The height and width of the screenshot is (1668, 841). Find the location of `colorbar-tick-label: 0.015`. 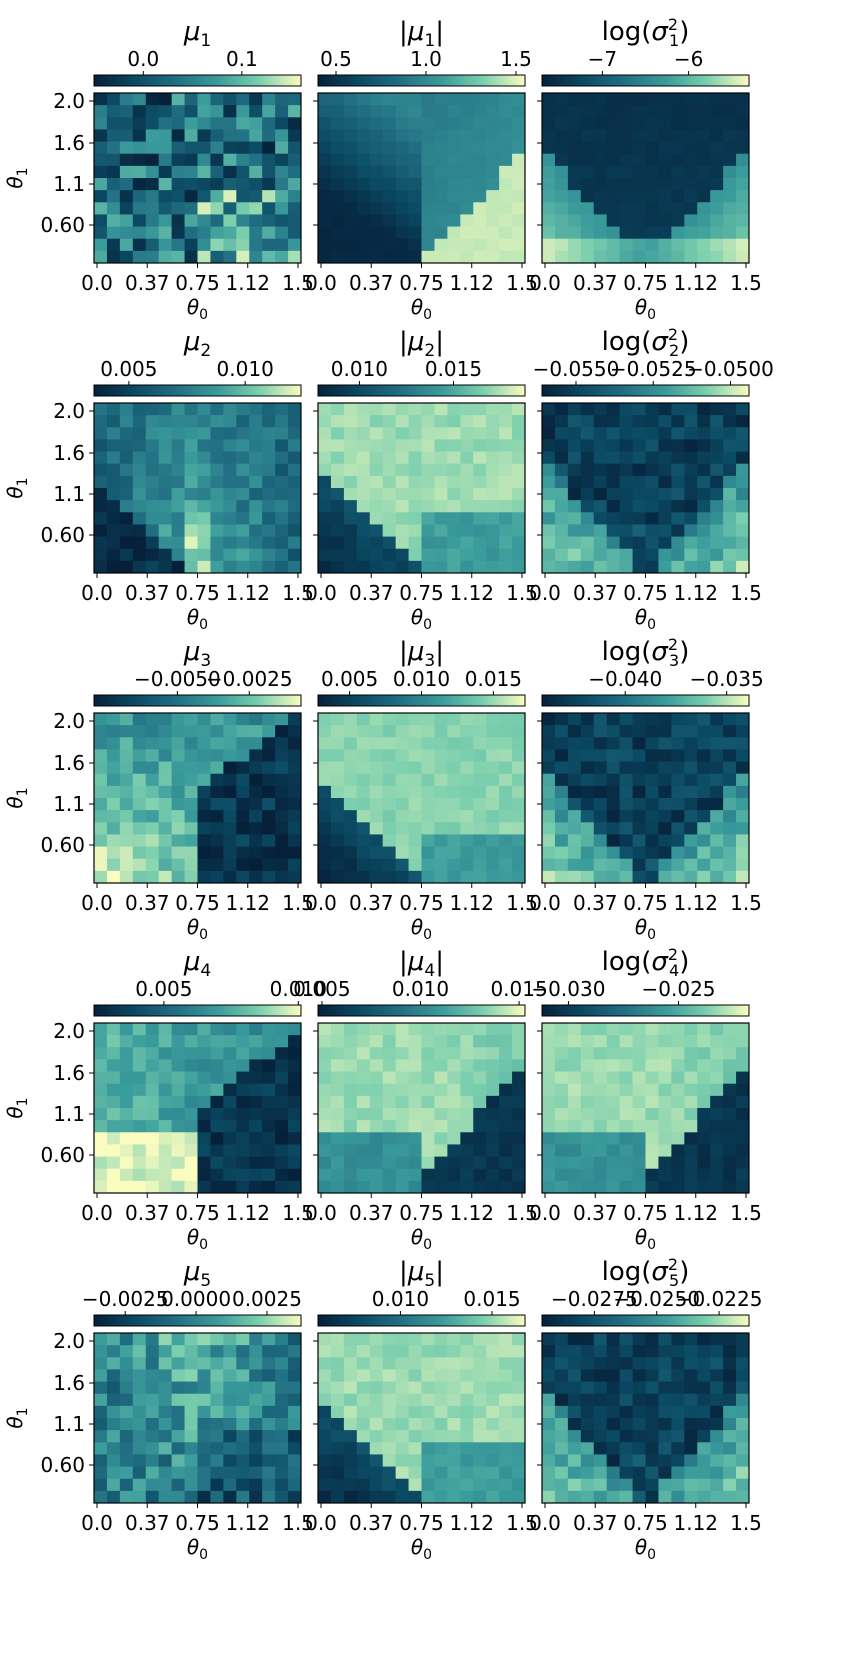

colorbar-tick-label: 0.015 is located at coordinates (518, 989).